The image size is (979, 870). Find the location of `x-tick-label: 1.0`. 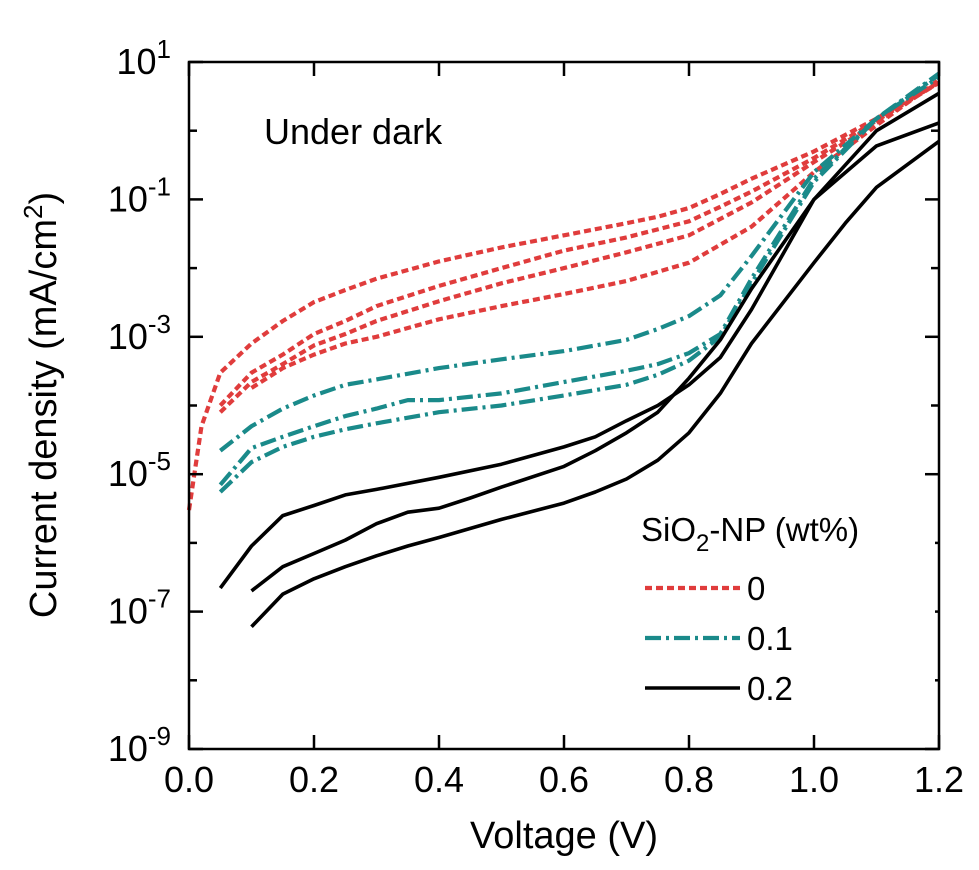

x-tick-label: 1.0 is located at coordinates (814, 779).